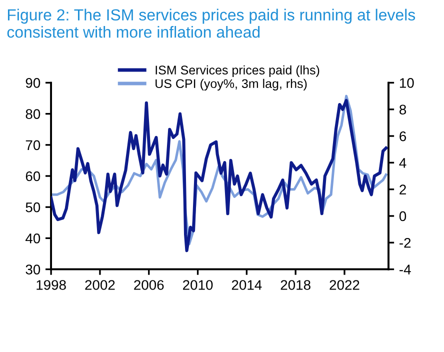  Describe the element at coordinates (33, 83) in the screenshot. I see `y-tick-label: 90` at that location.